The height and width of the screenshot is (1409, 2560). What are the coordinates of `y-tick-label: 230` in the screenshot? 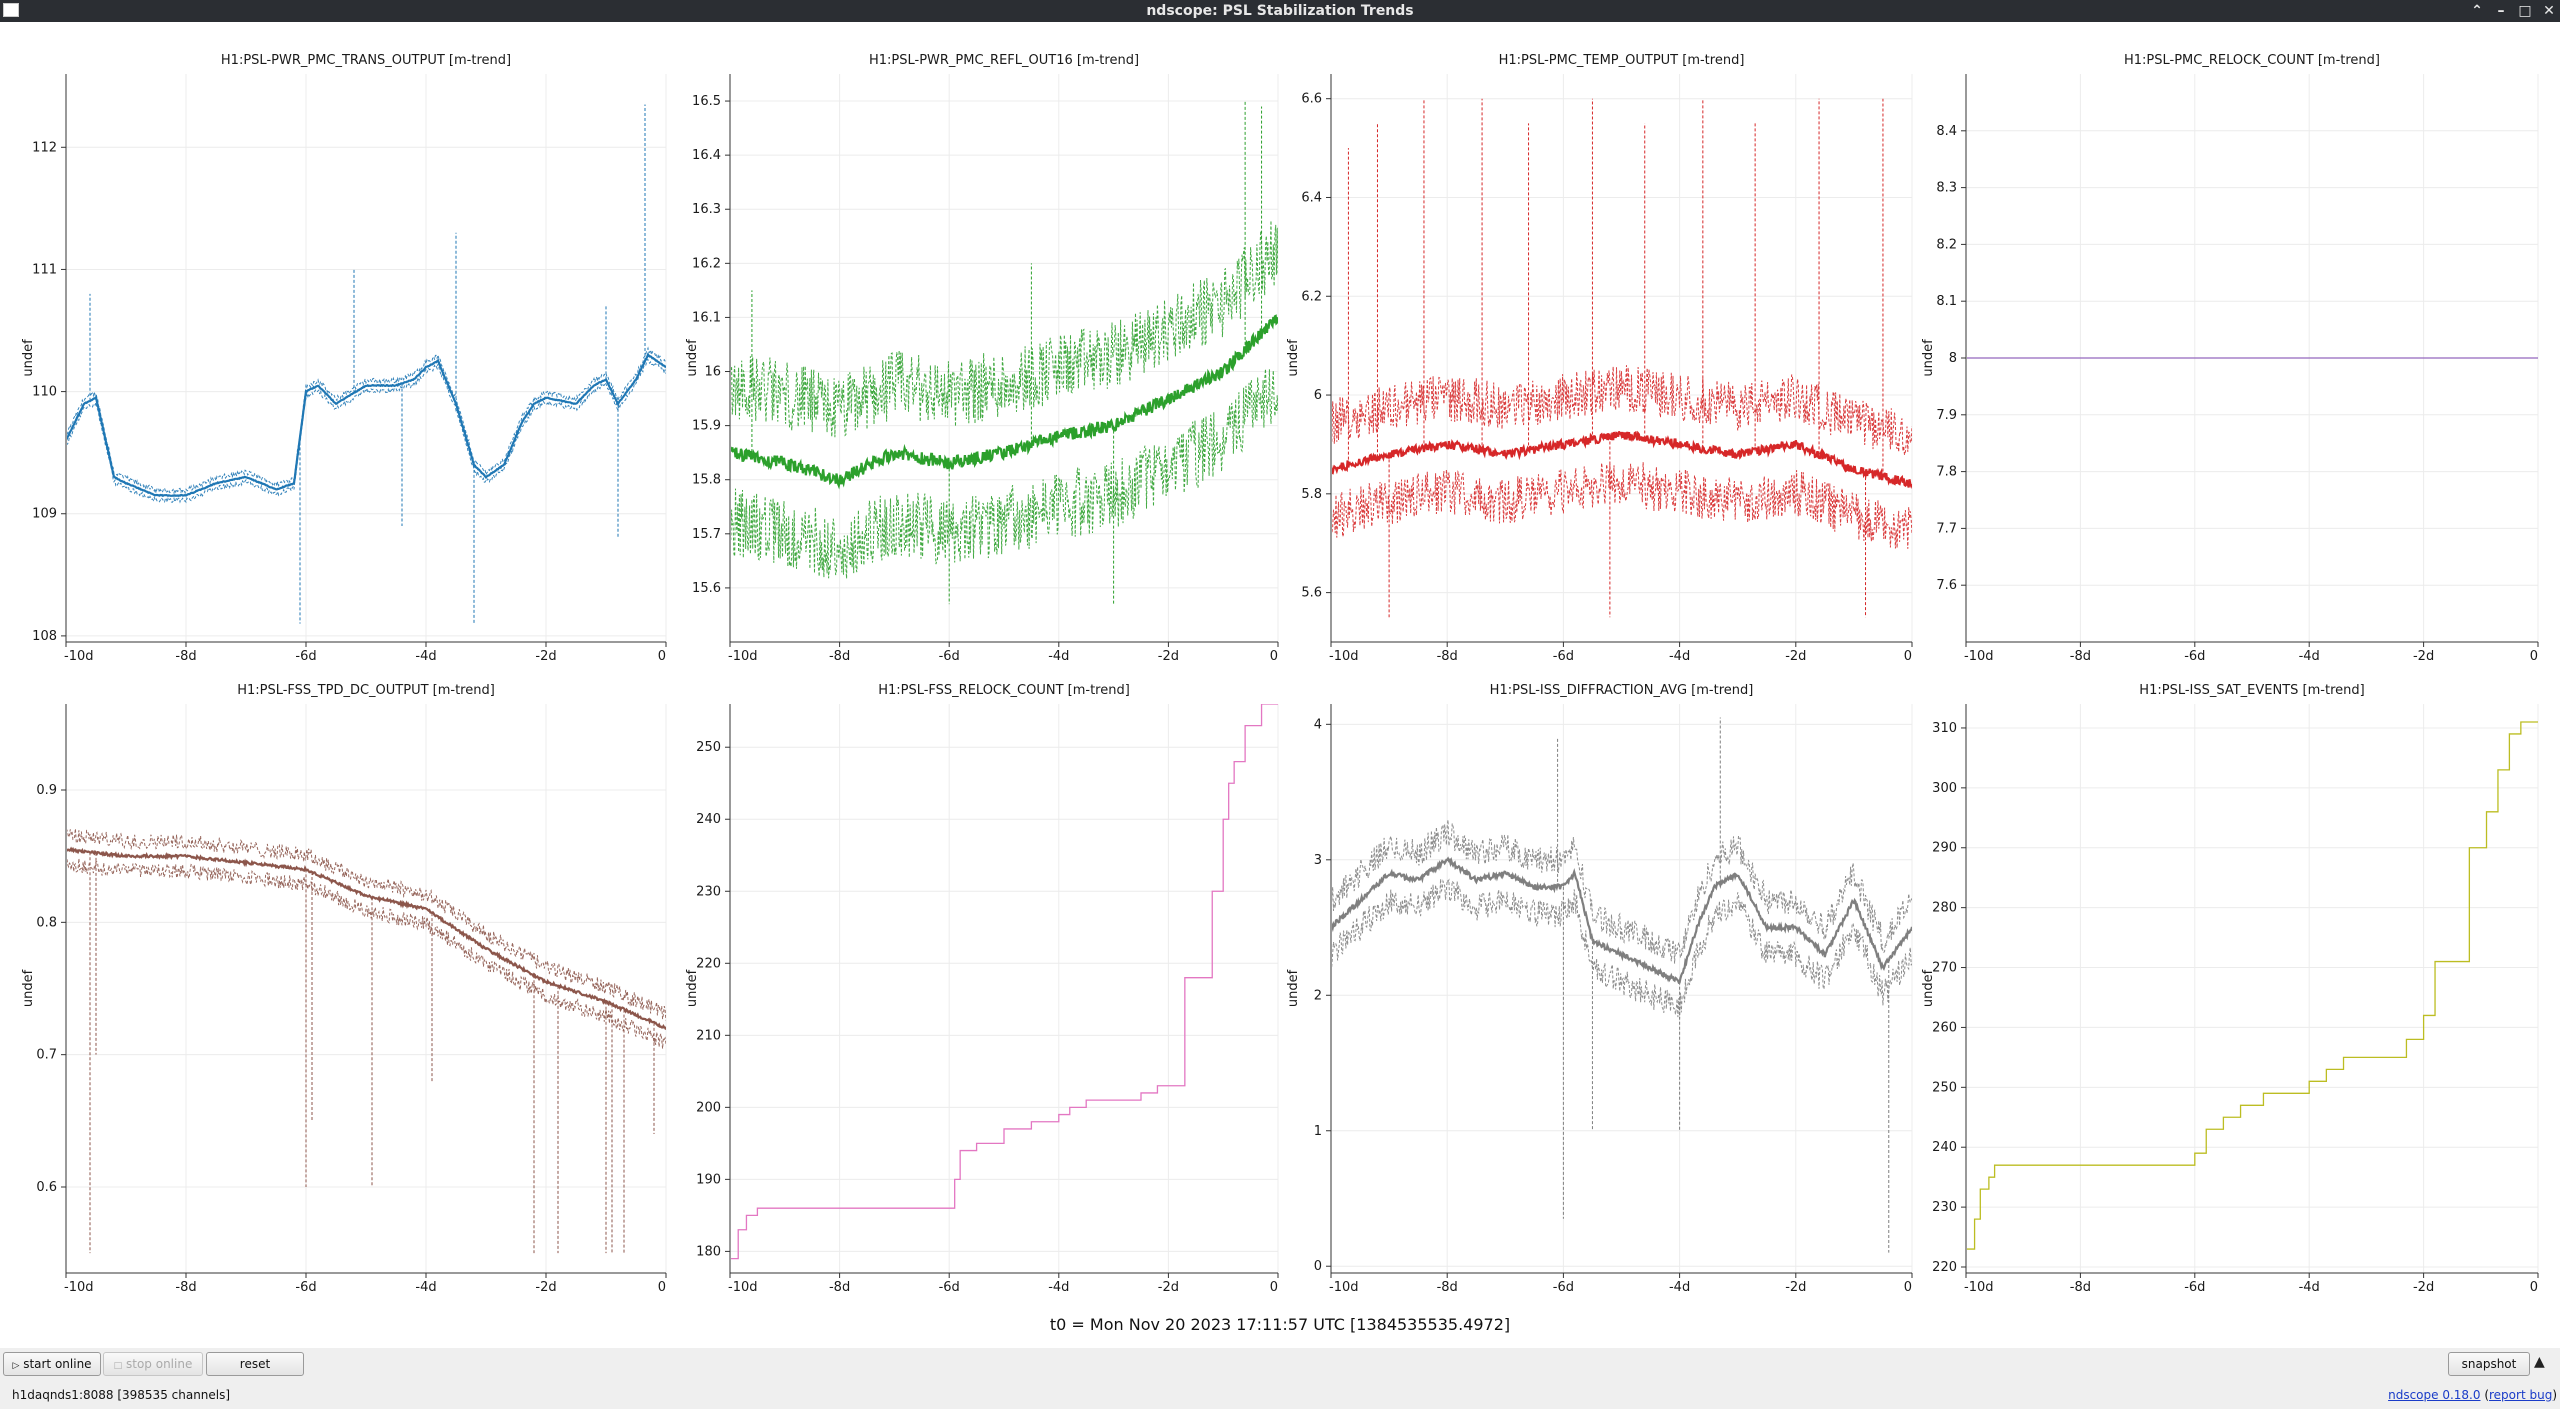 It's located at (708, 891).